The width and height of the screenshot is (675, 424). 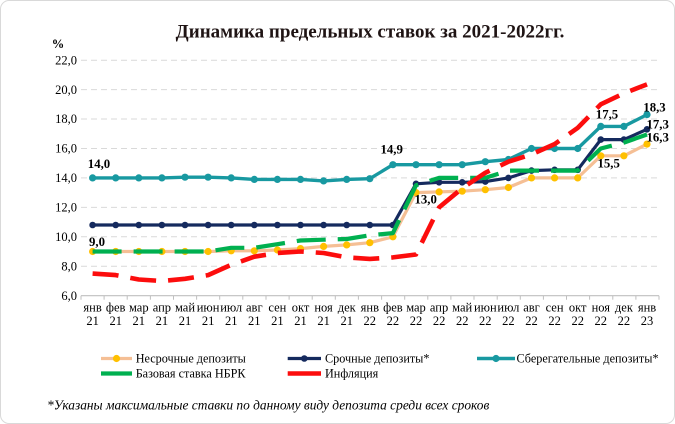 What do you see at coordinates (191, 359) in the screenshot?
I see `svg-text: Несрочные депозиты` at bounding box center [191, 359].